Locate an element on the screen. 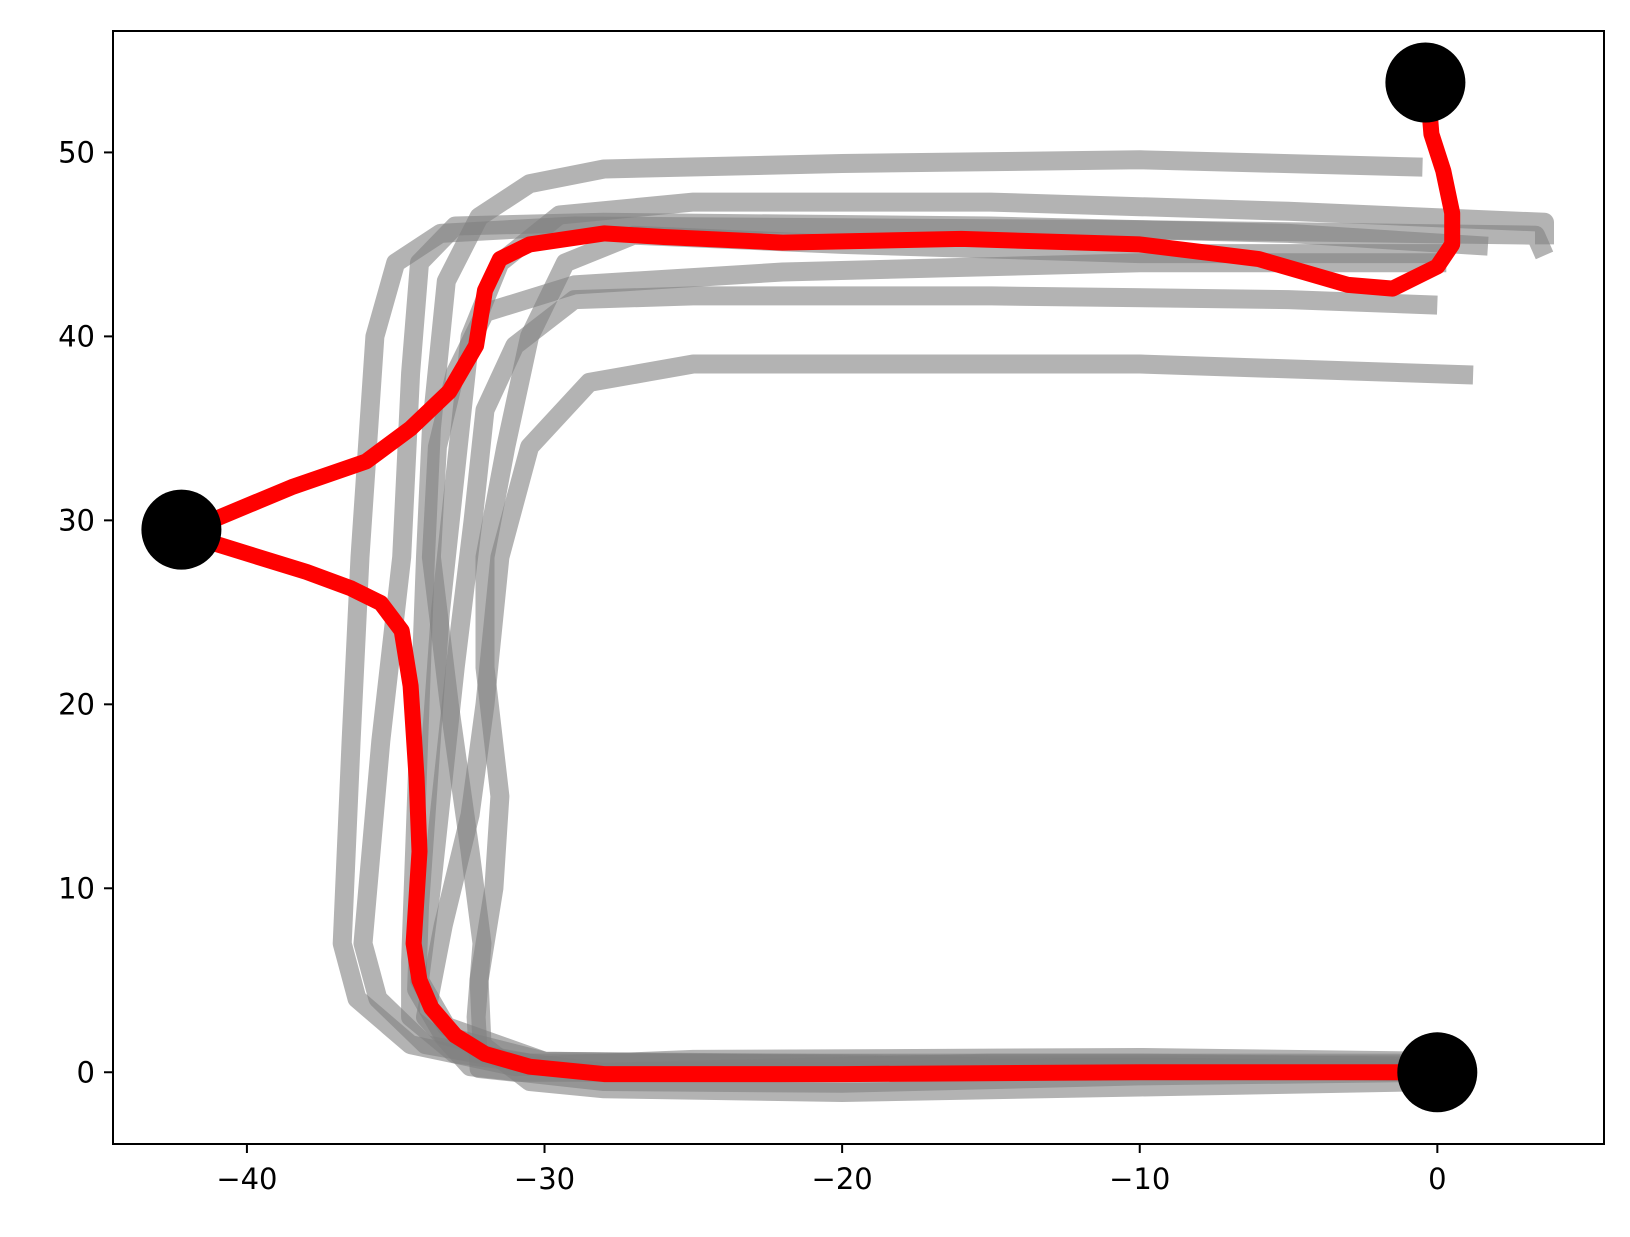 This screenshot has width=1630, height=1237. y-tick-label: 20 is located at coordinates (76, 704).